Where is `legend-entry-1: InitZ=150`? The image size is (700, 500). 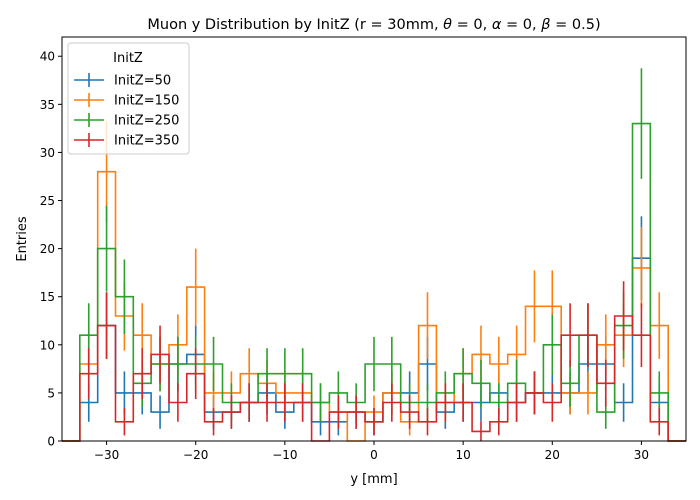 legend-entry-1: InitZ=150 is located at coordinates (126, 101).